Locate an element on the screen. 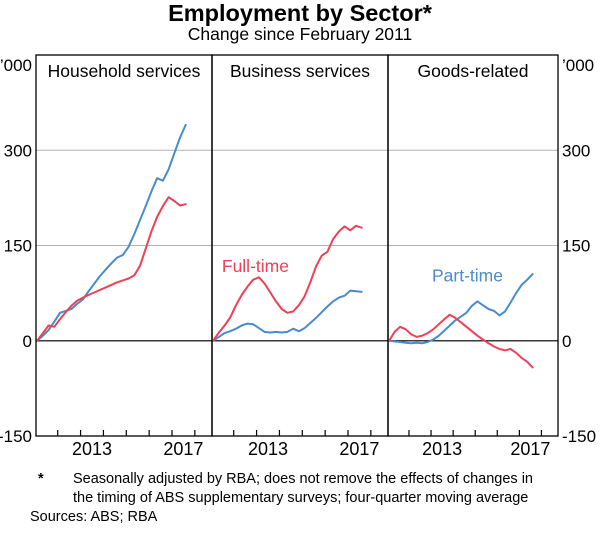 The height and width of the screenshot is (551, 600). y-label-left: 300 is located at coordinates (18, 150).